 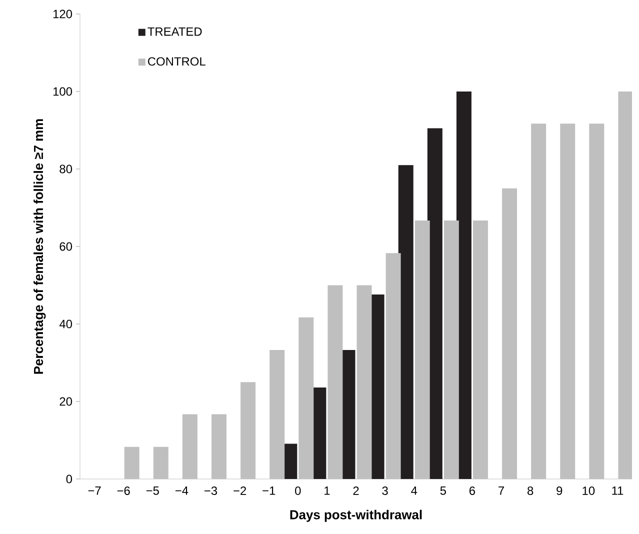 I want to click on y-tick-label: 60, so click(x=66, y=246).